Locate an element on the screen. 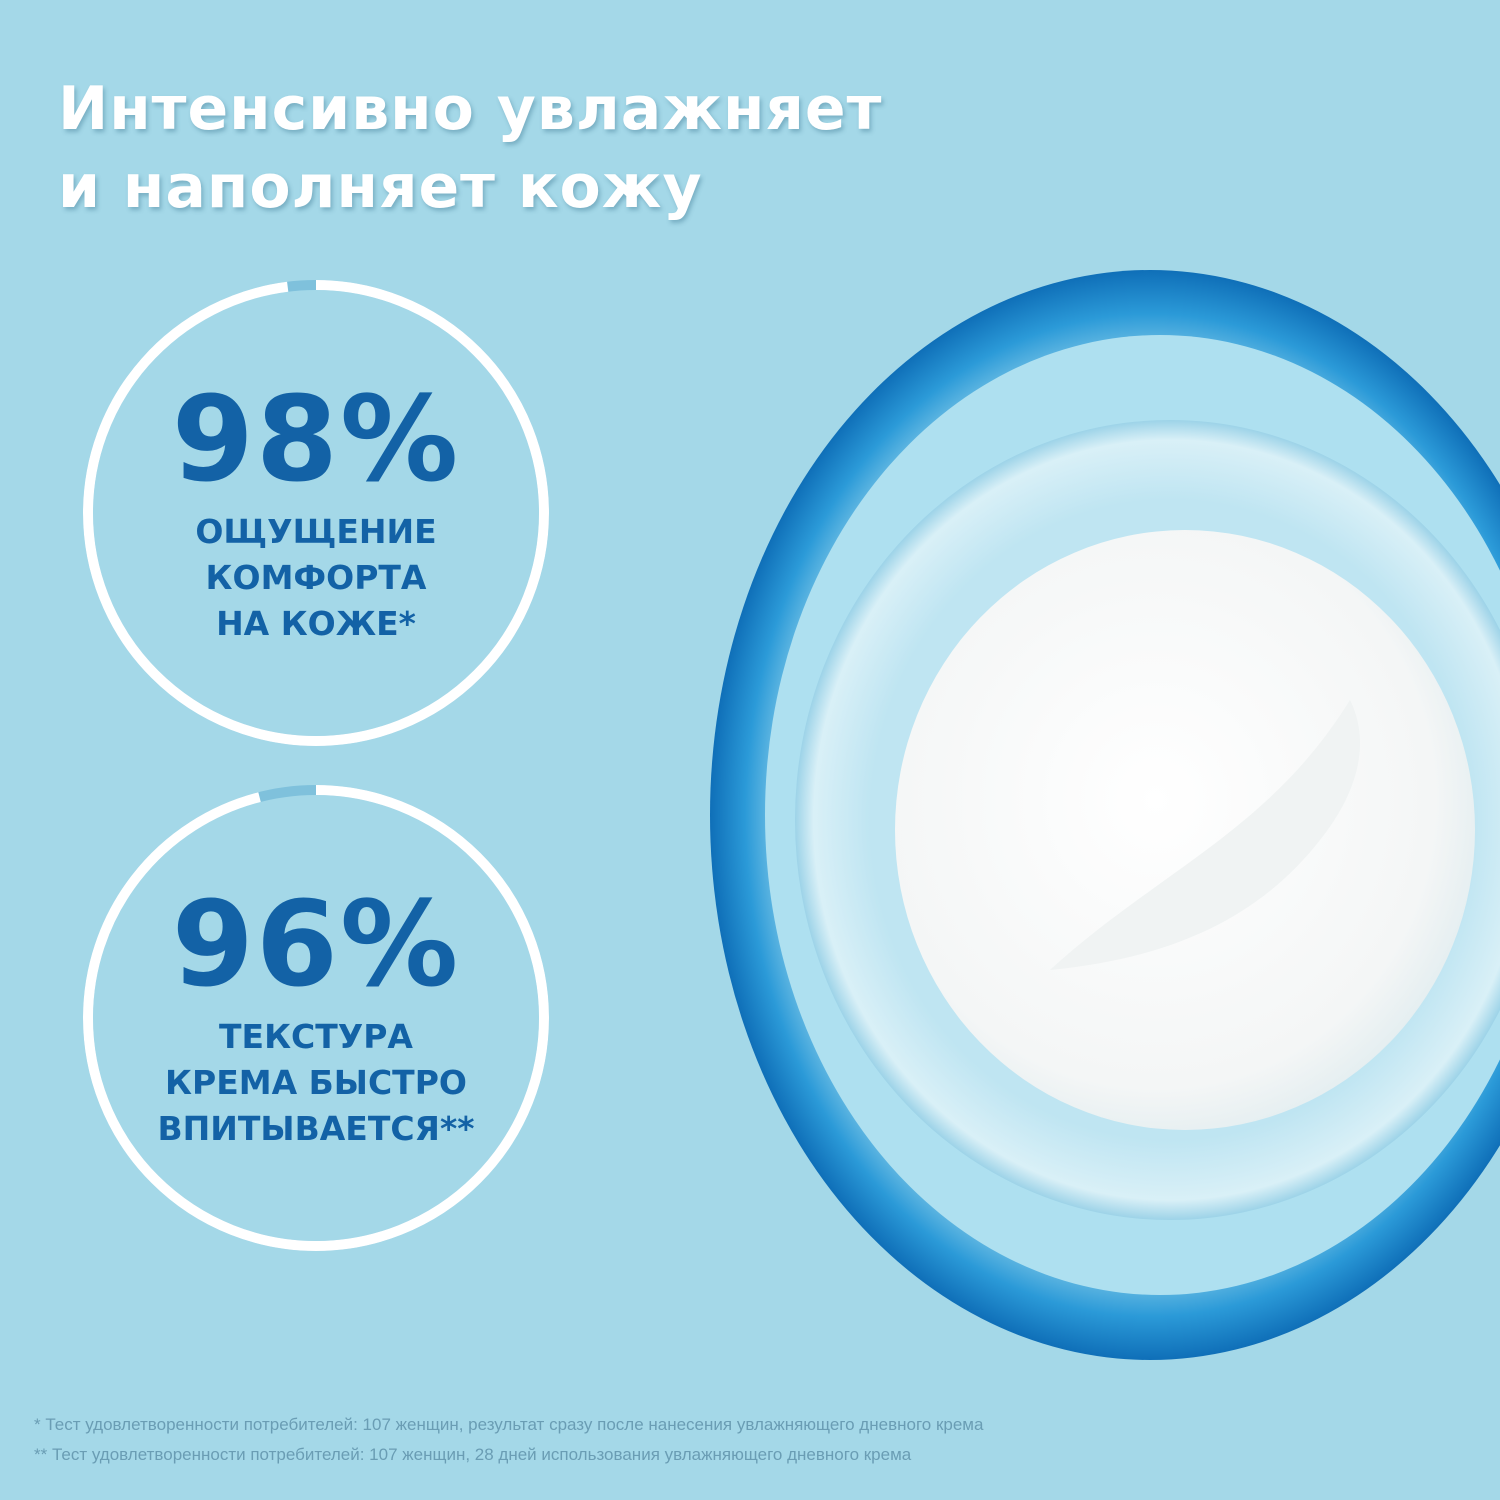 This screenshot has height=1500, width=1500. stat-percent: 96% is located at coordinates (316, 944).